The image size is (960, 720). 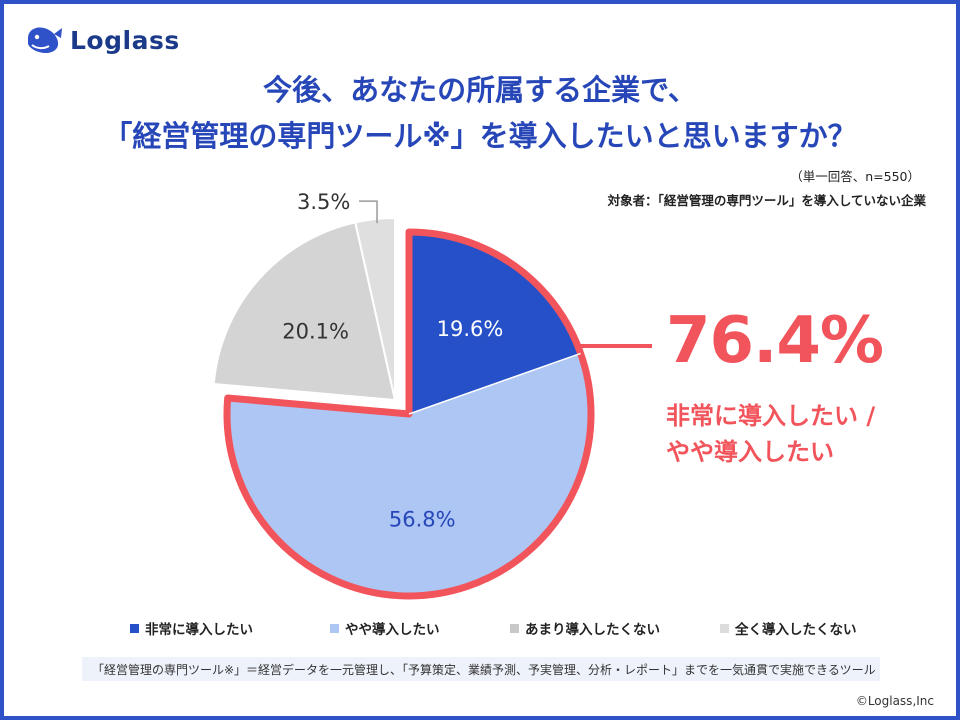 What do you see at coordinates (470, 329) in the screenshot?
I see `slice-label: 19.6%` at bounding box center [470, 329].